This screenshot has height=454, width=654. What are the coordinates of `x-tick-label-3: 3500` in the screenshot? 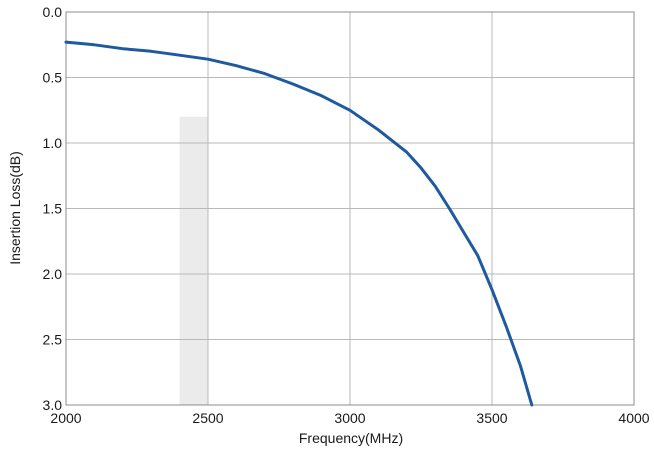 It's located at (491, 418).